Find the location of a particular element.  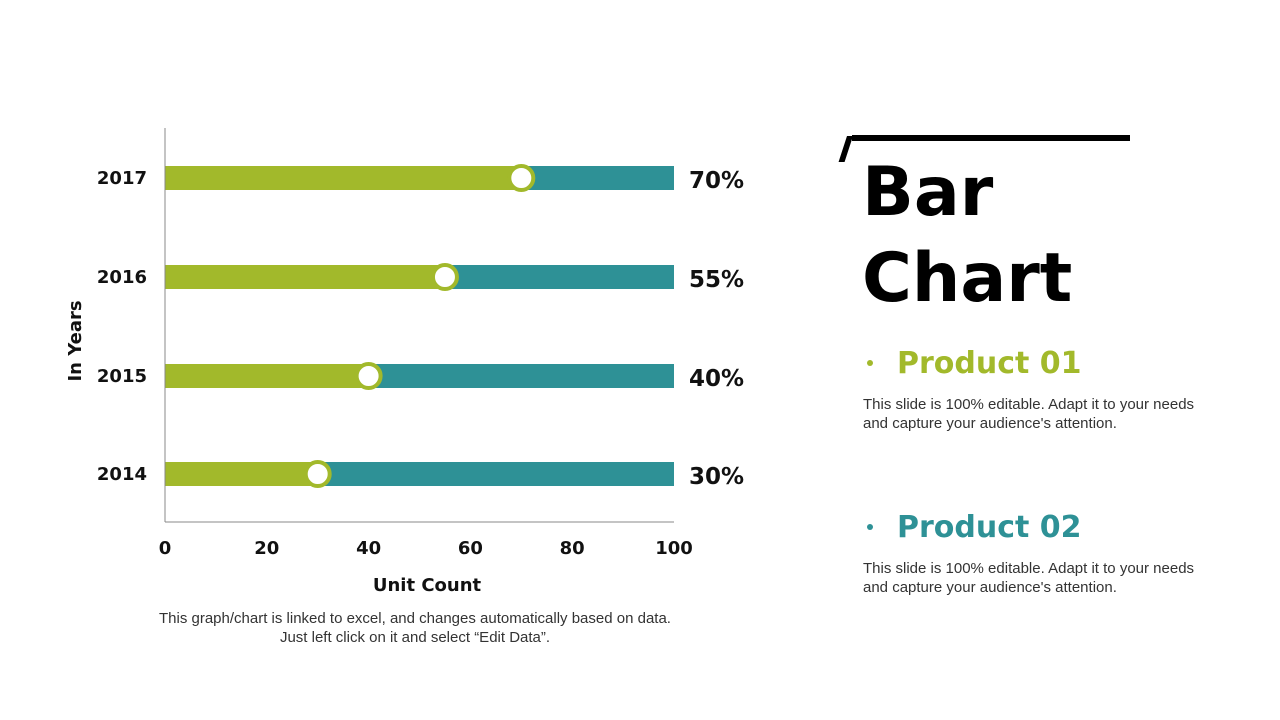

x-tick-label: 20 is located at coordinates (266, 548).